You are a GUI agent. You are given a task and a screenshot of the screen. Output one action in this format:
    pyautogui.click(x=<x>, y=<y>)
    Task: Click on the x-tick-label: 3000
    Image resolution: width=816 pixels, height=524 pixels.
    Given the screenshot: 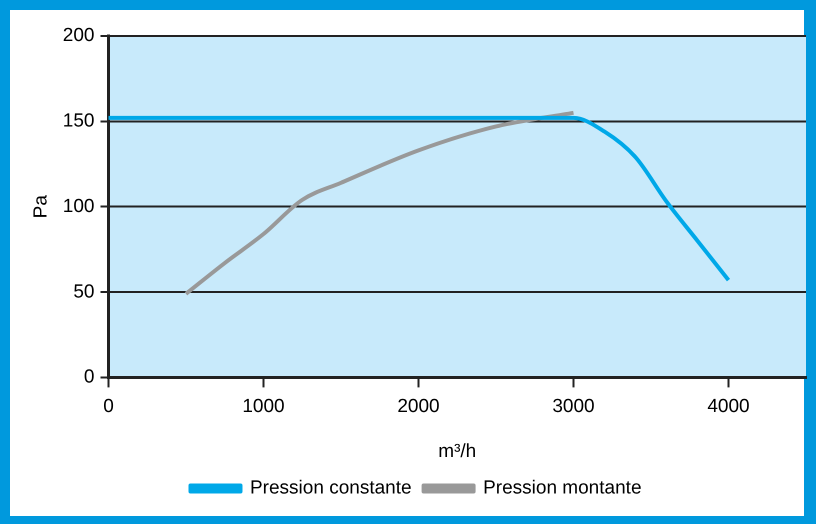 What is the action you would take?
    pyautogui.click(x=573, y=407)
    